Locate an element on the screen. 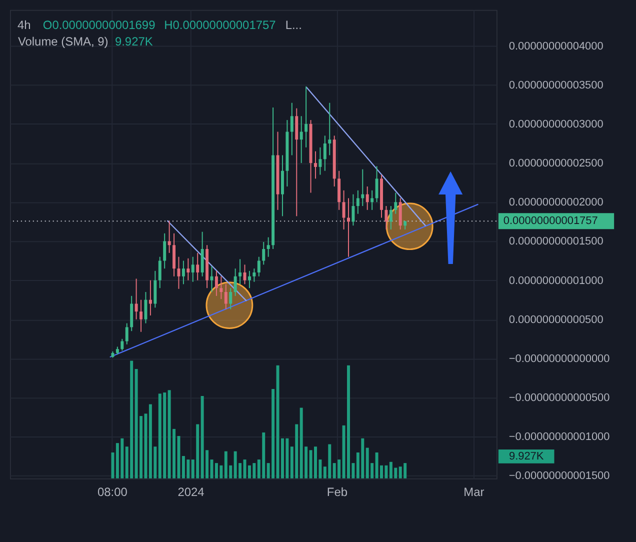 The height and width of the screenshot is (542, 636). x-tick-label: 08:00 is located at coordinates (112, 491).